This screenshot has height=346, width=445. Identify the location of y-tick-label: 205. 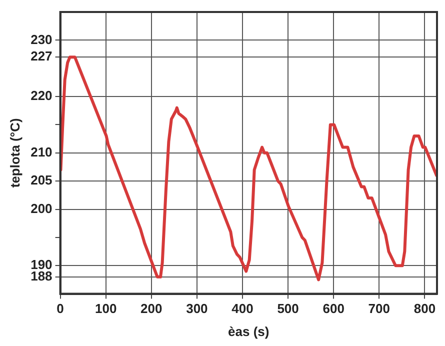
(41, 180).